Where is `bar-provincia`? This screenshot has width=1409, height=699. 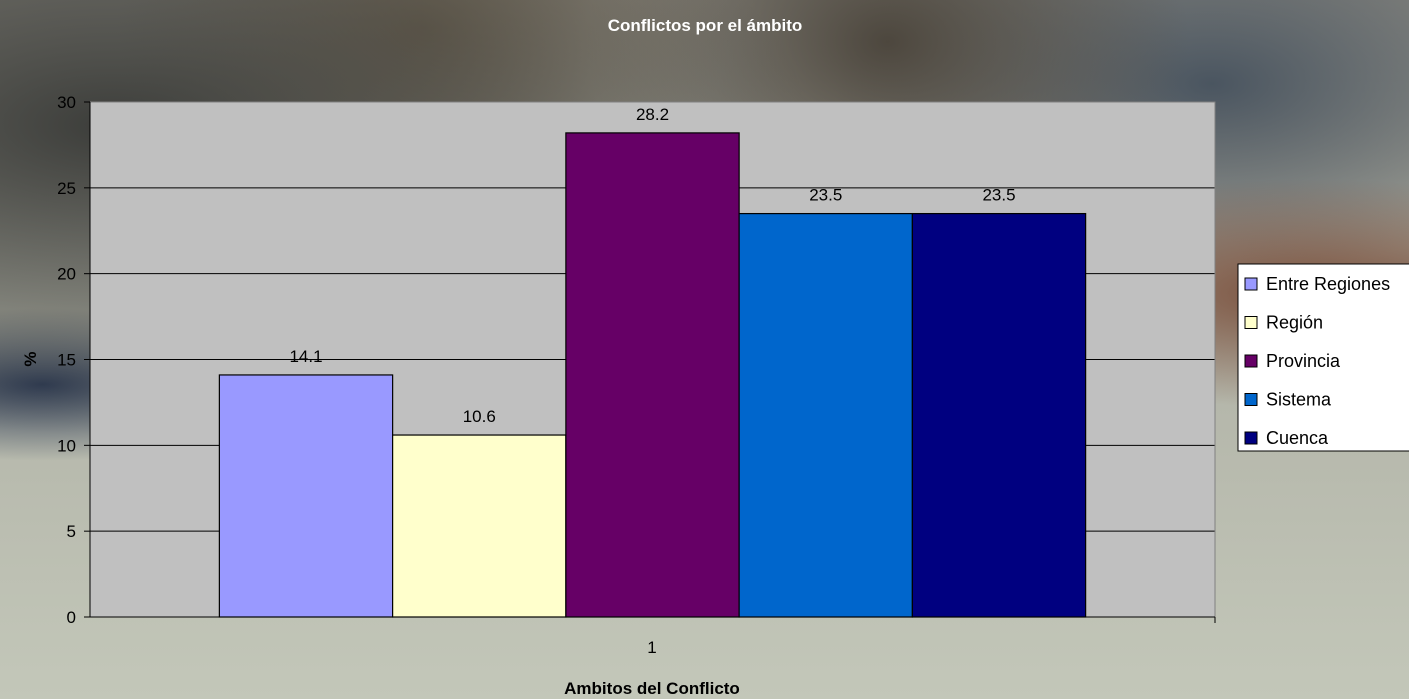
bar-provincia is located at coordinates (652, 375).